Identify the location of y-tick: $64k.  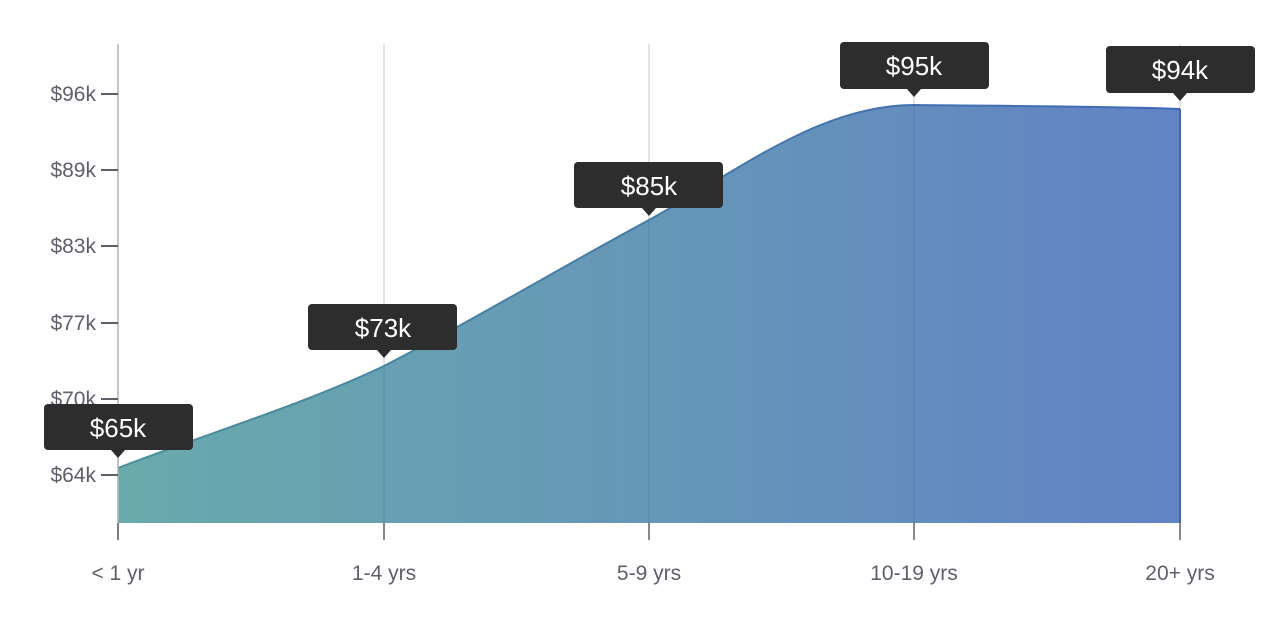
(84, 475).